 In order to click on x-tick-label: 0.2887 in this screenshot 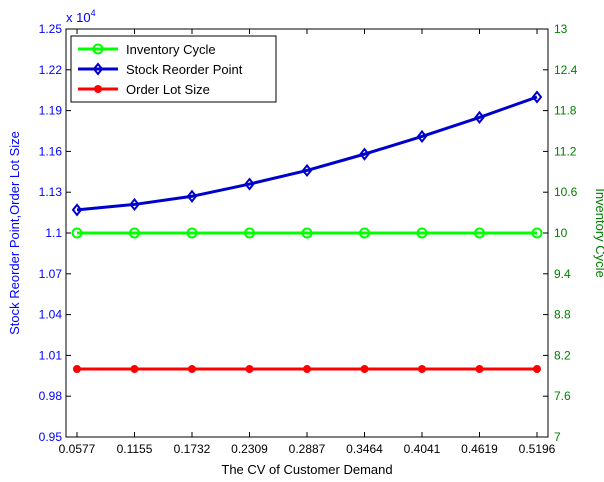, I will do `click(307, 449)`.